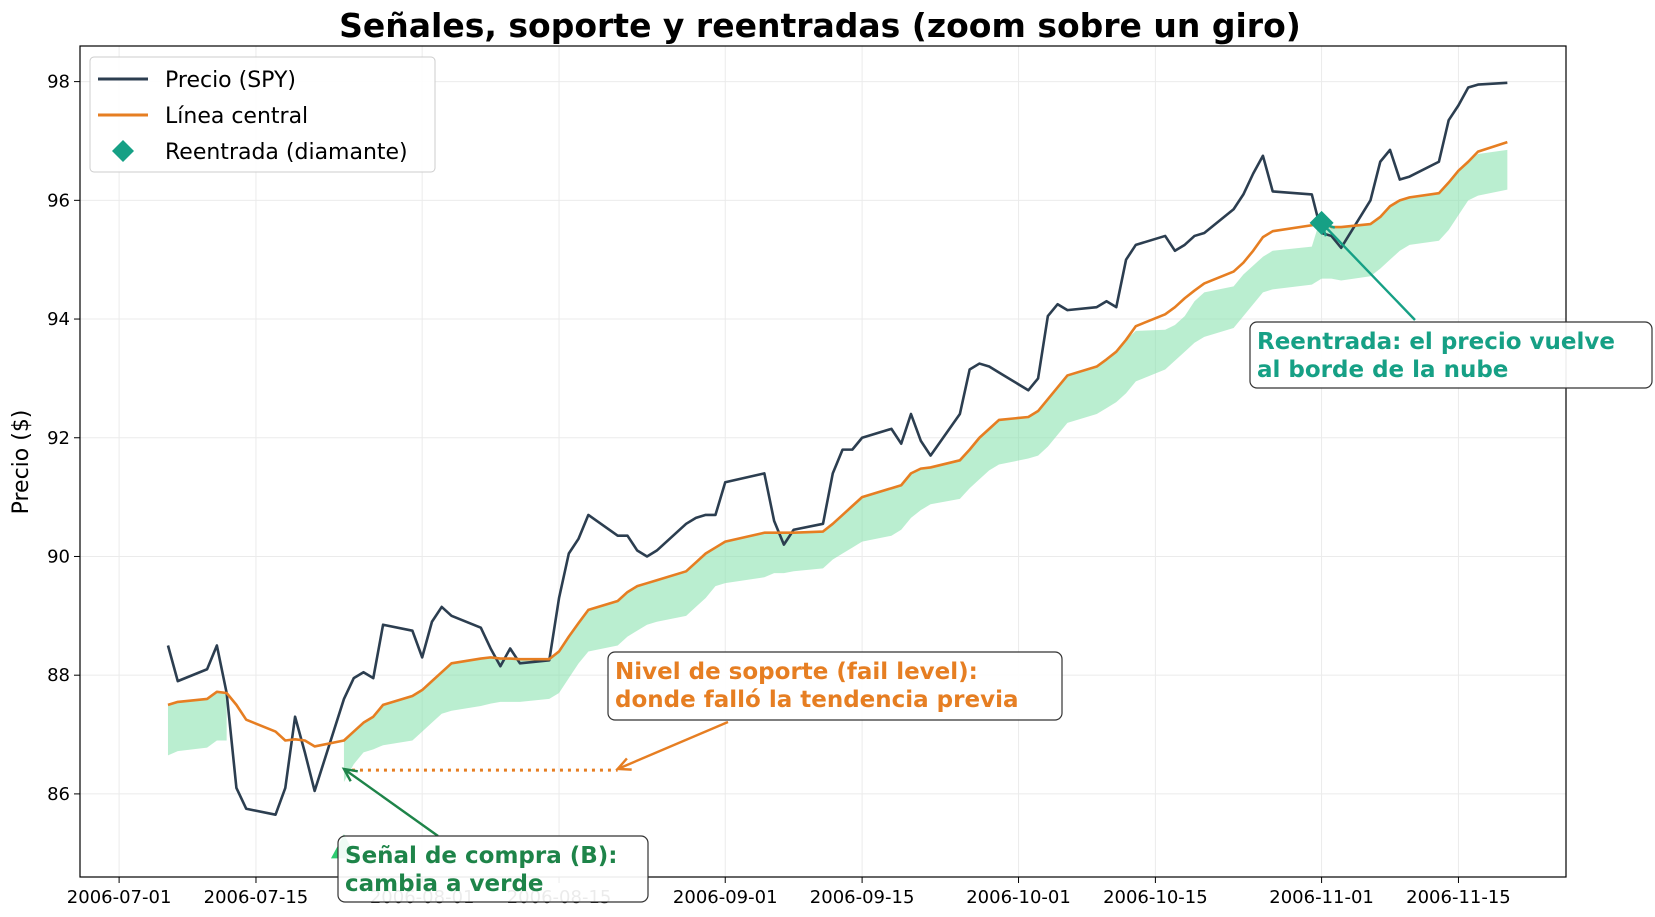 The height and width of the screenshot is (917, 1655). I want to click on x-tick-label: 2006-07-01, so click(119, 897).